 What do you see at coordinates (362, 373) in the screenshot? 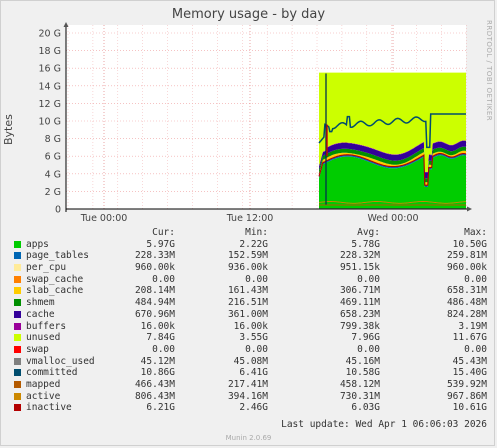
I see `legend-avg: 10.58G` at bounding box center [362, 373].